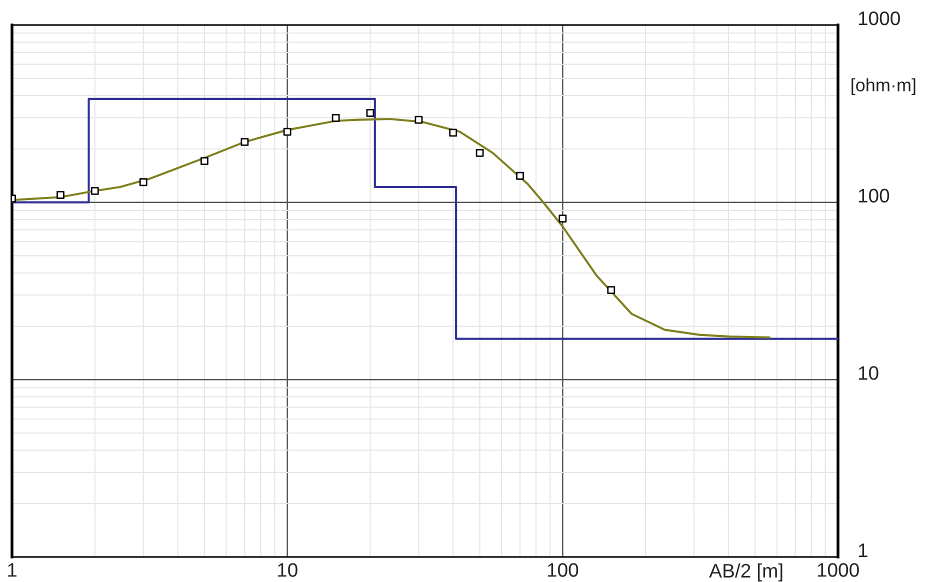  Describe the element at coordinates (838, 570) in the screenshot. I see `x-tick-label: 1000` at that location.